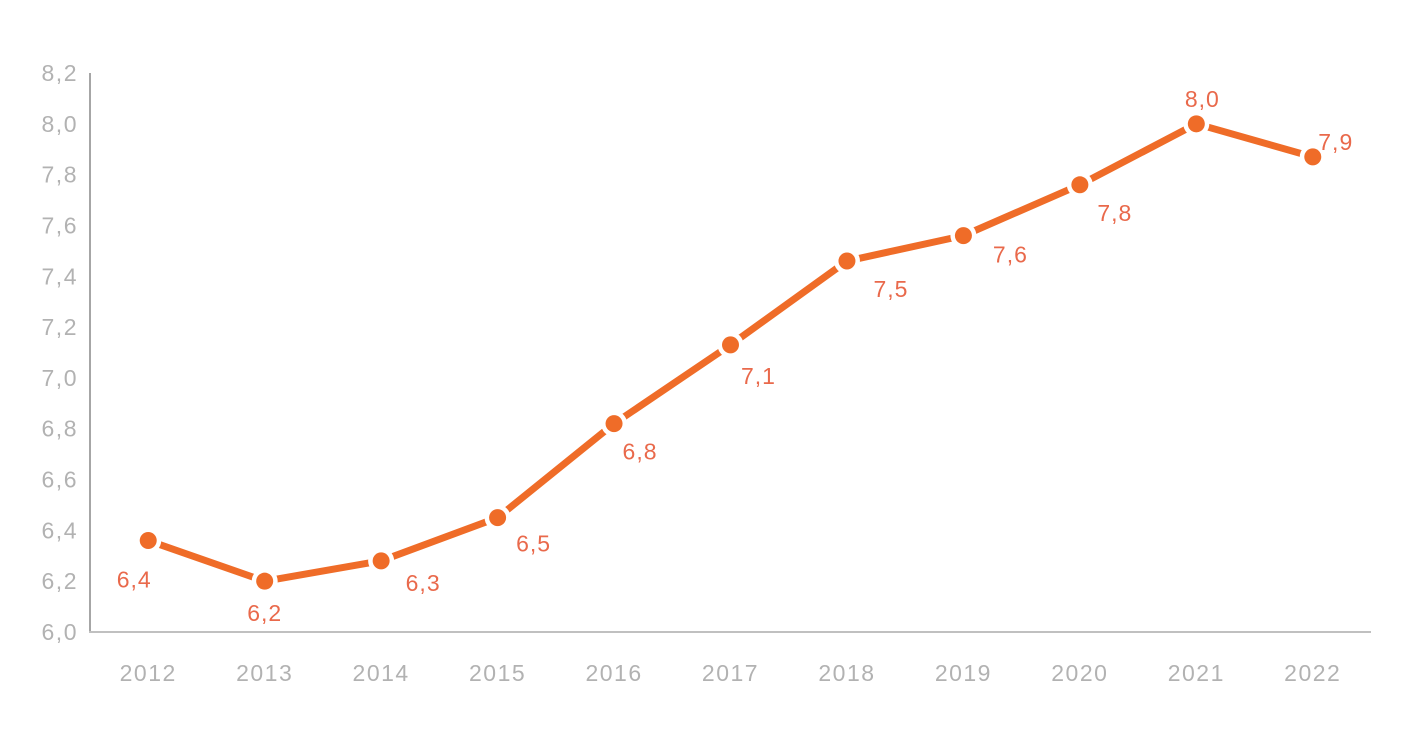 This screenshot has width=1423, height=742. Describe the element at coordinates (60, 581) in the screenshot. I see `y-tick-label: 6,2` at that location.